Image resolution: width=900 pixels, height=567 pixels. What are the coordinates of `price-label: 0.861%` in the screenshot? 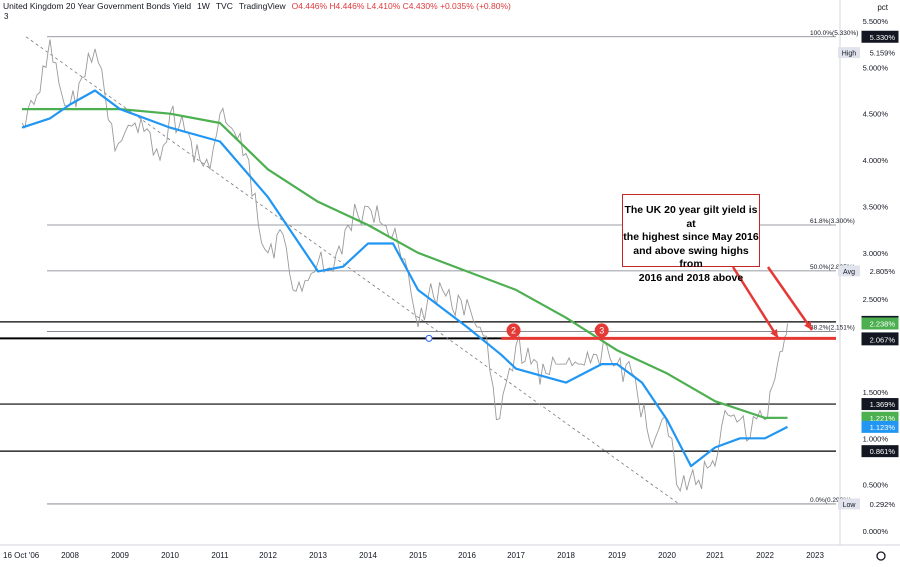 It's located at (883, 451).